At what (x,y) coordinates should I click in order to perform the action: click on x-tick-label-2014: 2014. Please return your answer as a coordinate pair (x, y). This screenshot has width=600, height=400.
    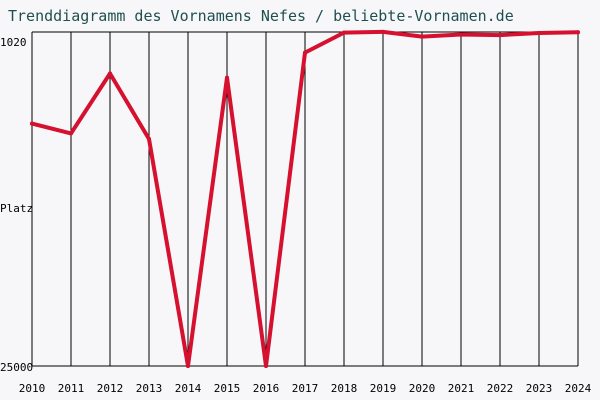
    Looking at the image, I should click on (188, 388).